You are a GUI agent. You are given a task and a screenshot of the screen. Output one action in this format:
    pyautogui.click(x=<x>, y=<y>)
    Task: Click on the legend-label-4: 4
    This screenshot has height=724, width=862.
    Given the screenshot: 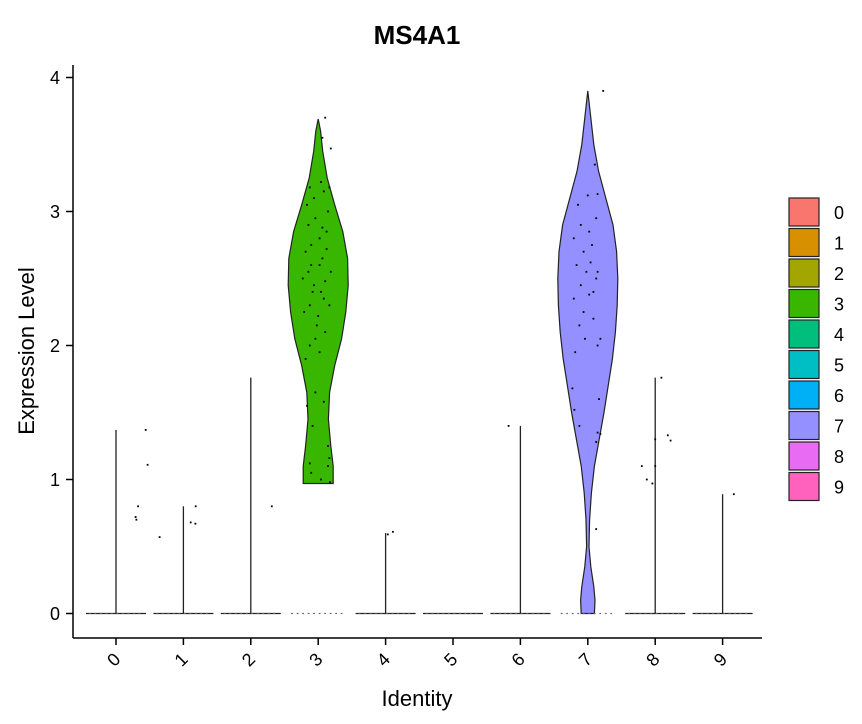 What is the action you would take?
    pyautogui.click(x=839, y=335)
    